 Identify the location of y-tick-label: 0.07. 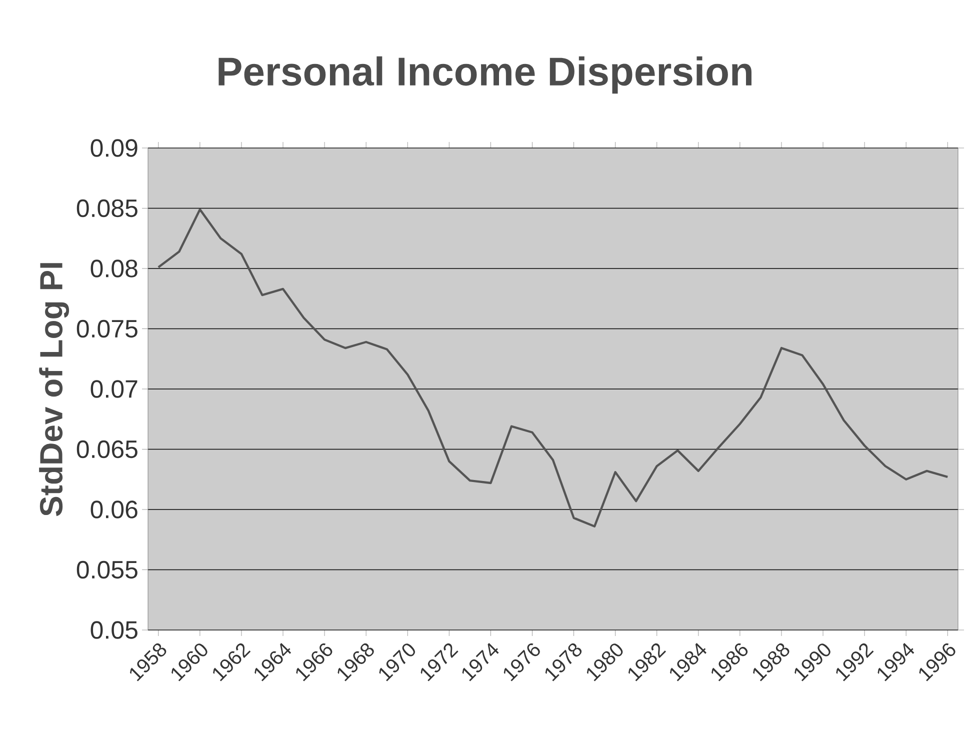
(114, 389).